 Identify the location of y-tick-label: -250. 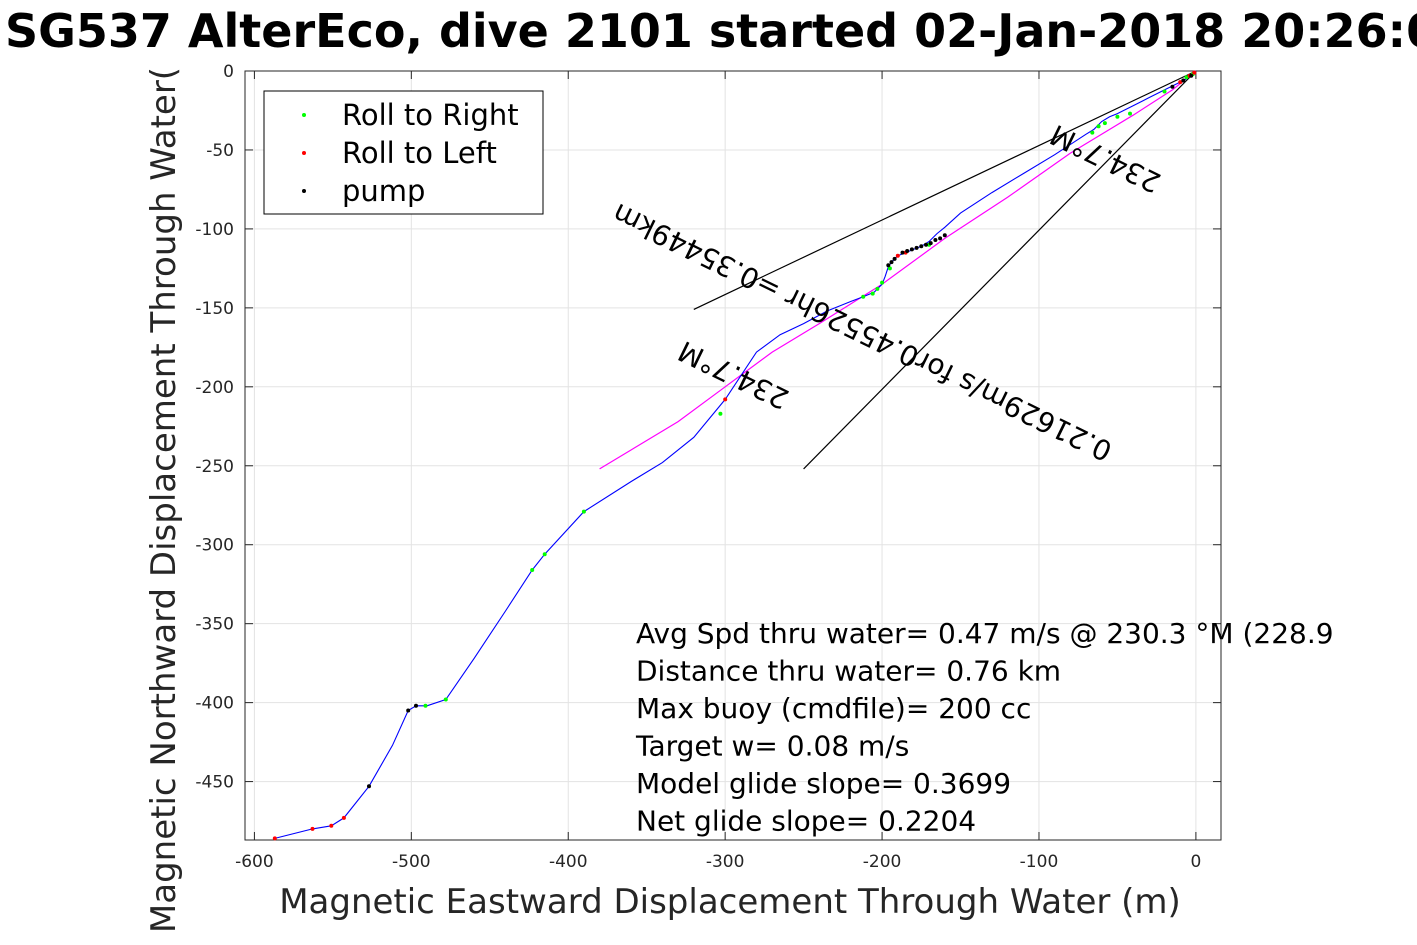
(214, 467).